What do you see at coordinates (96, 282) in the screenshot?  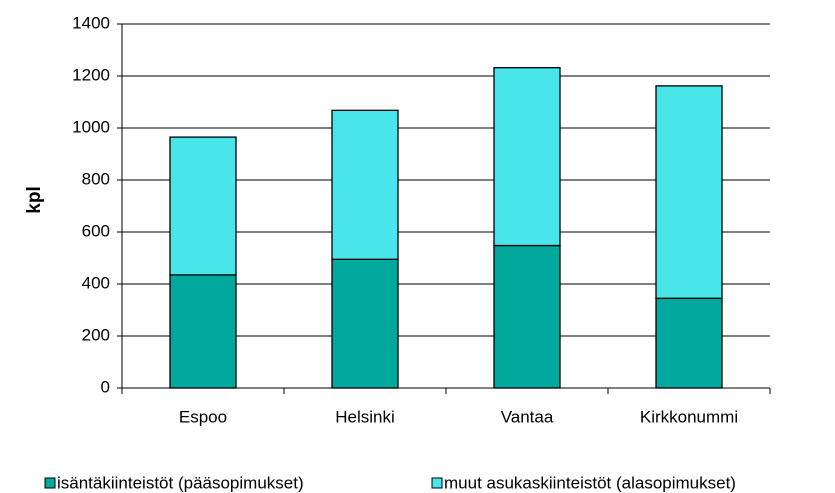 I see `y-tick-label: 400` at bounding box center [96, 282].